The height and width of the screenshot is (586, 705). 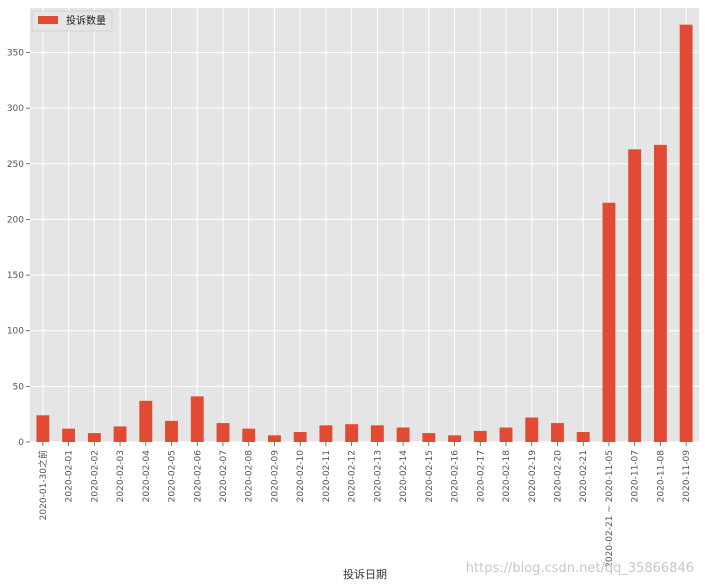 I want to click on x-tick-label: 2020-02-17, so click(x=481, y=476).